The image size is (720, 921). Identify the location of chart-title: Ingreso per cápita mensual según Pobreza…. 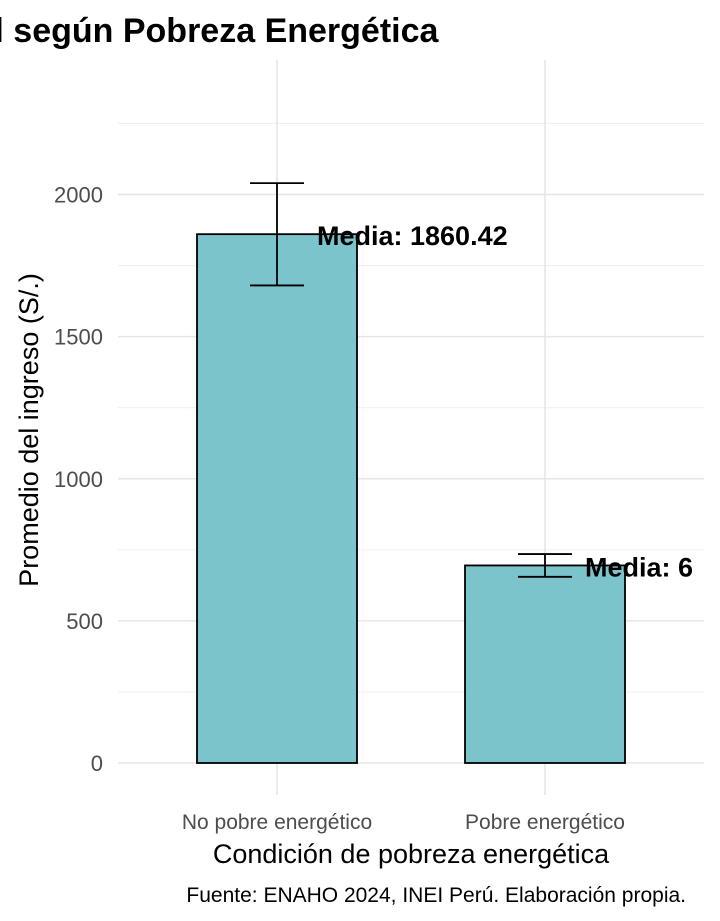
(220, 31).